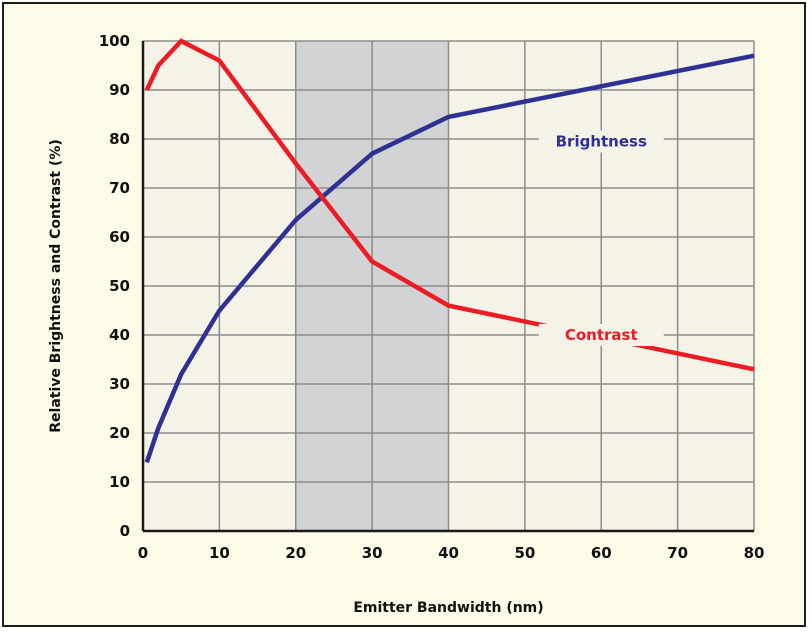 The image size is (812, 632). I want to click on y-tick-label: 50, so click(119, 286).